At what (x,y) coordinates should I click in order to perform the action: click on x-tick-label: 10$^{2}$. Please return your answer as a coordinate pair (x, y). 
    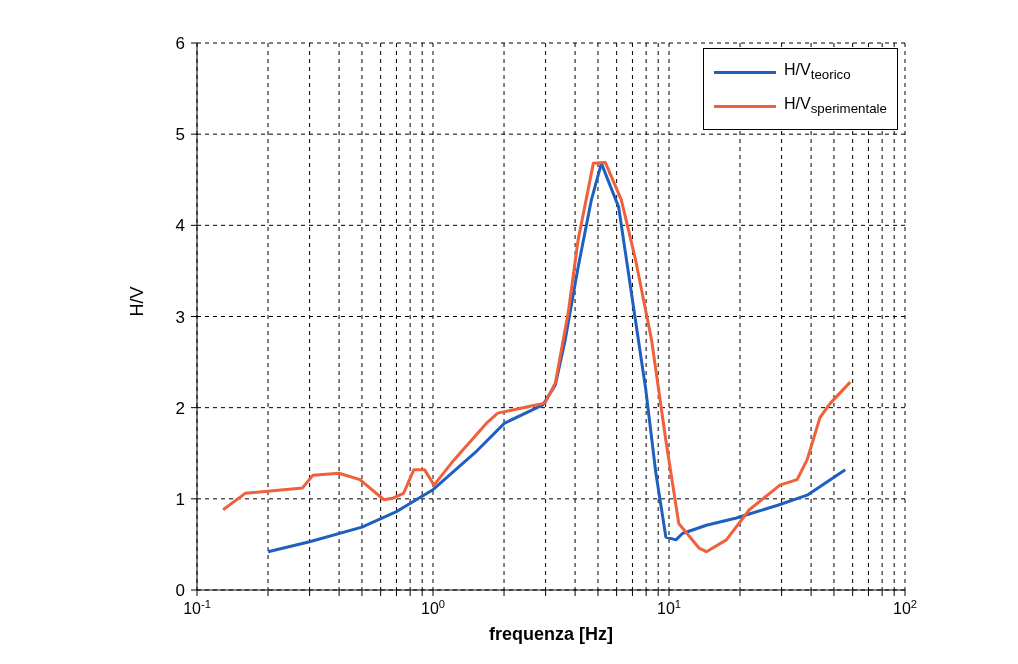
    Looking at the image, I should click on (905, 607).